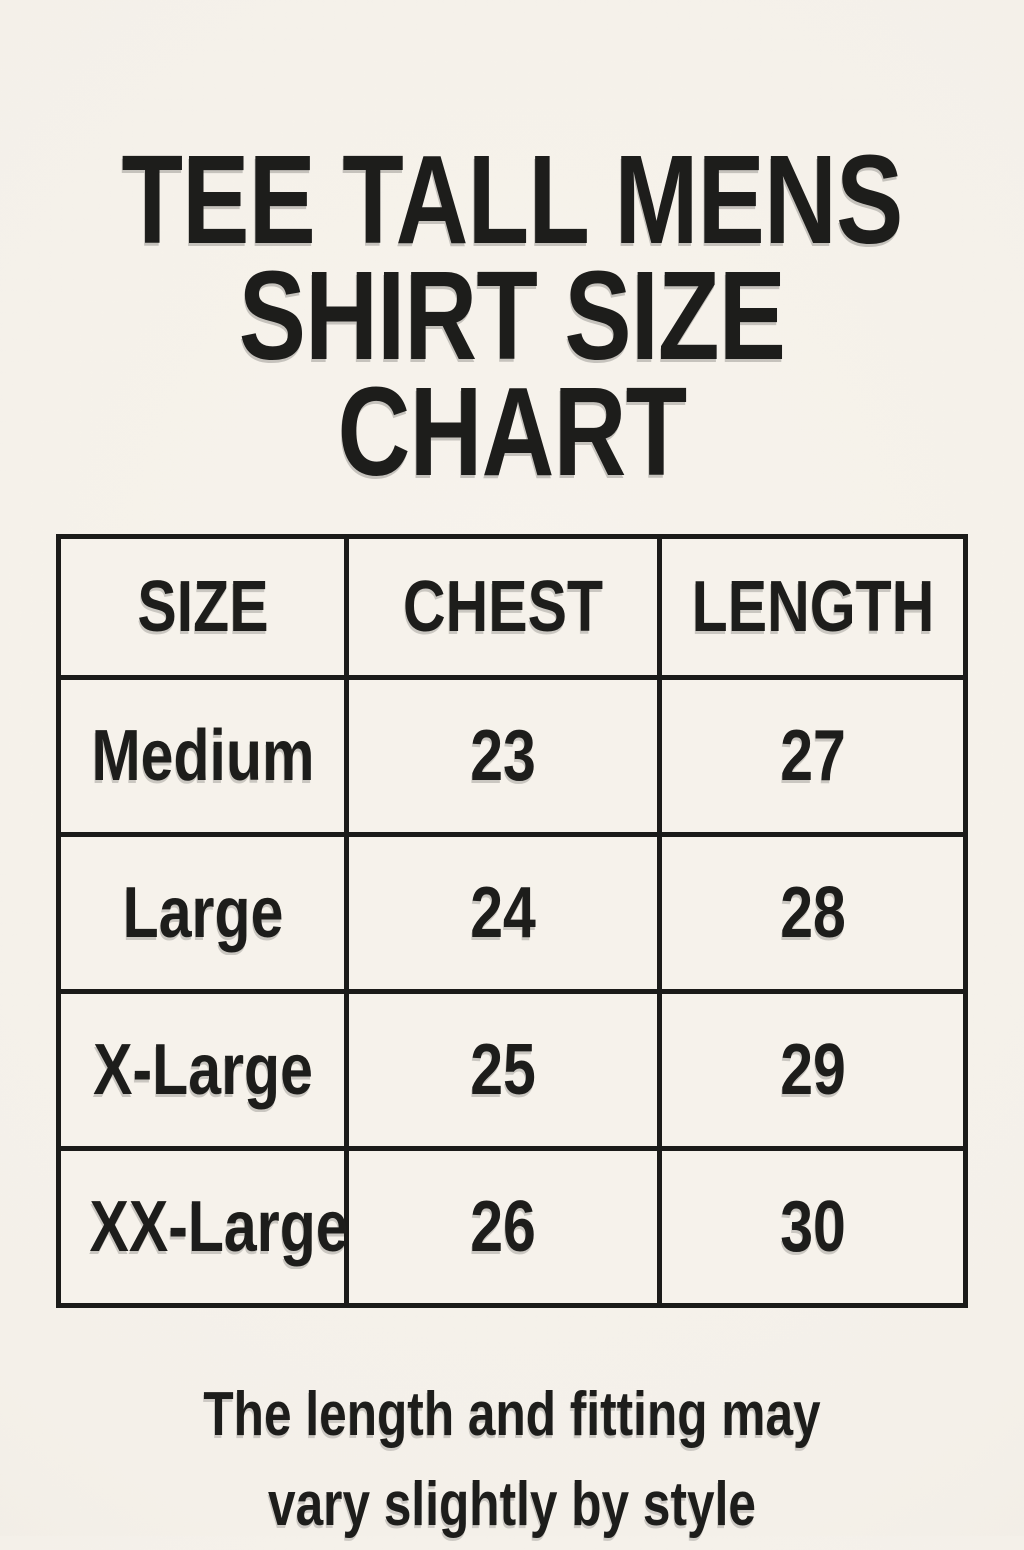 This screenshot has width=1024, height=1550. I want to click on column-header-chest: CHEST, so click(503, 607).